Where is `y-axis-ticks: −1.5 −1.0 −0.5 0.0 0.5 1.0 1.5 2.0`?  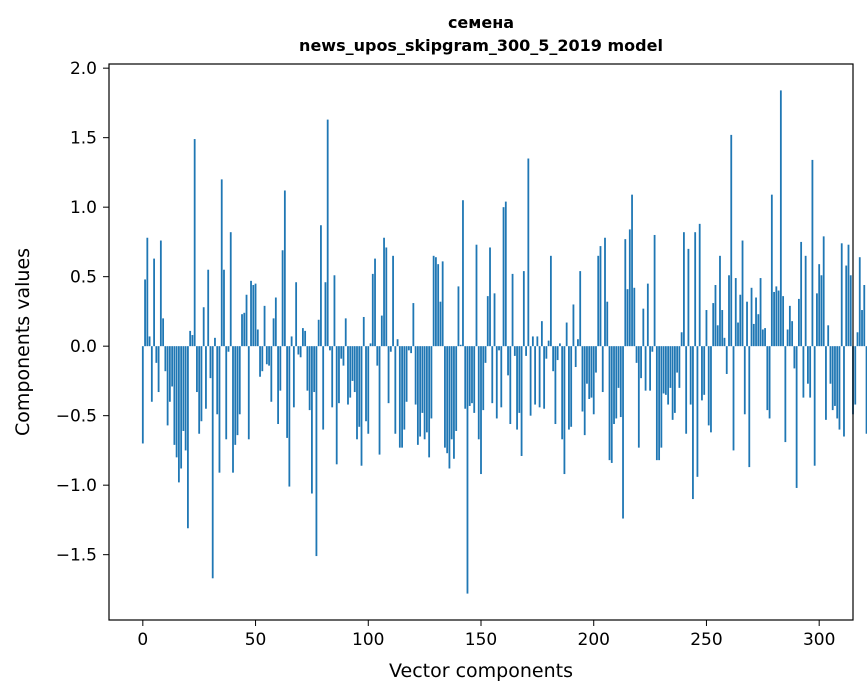
y-axis-ticks: −1.5 −1.0 −0.5 0.0 0.5 1.0 1.5 2.0 is located at coordinates (82, 312).